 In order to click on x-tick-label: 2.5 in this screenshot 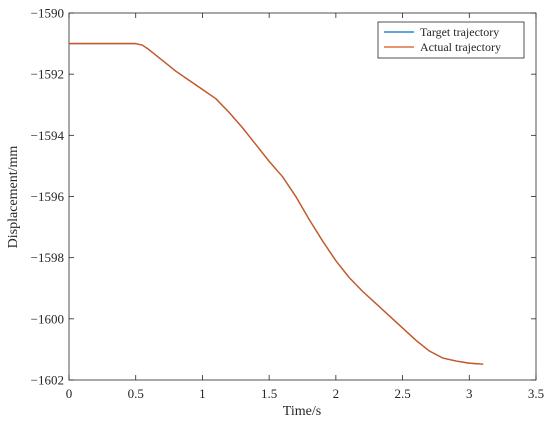, I will do `click(402, 393)`.